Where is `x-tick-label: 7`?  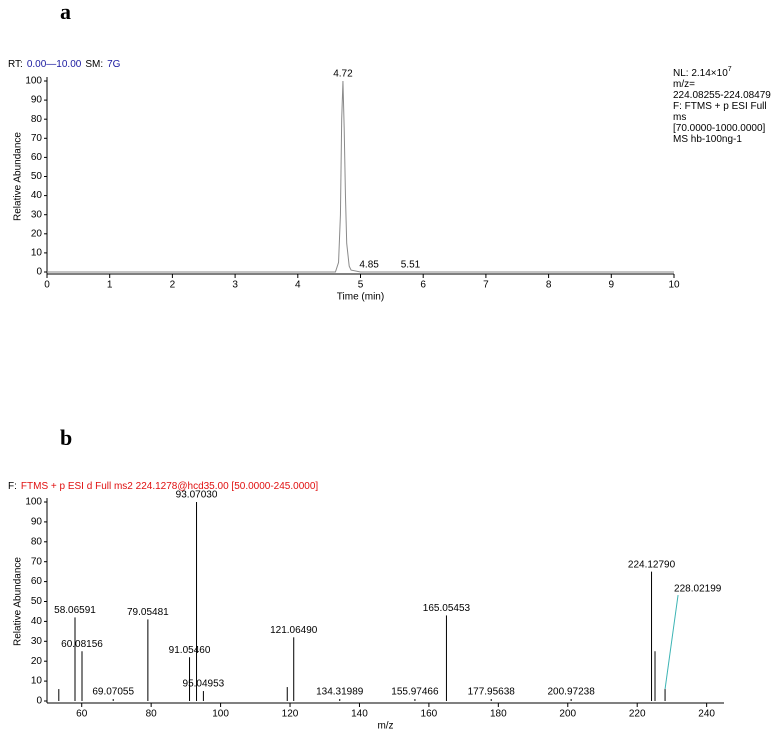
x-tick-label: 7 is located at coordinates (486, 285).